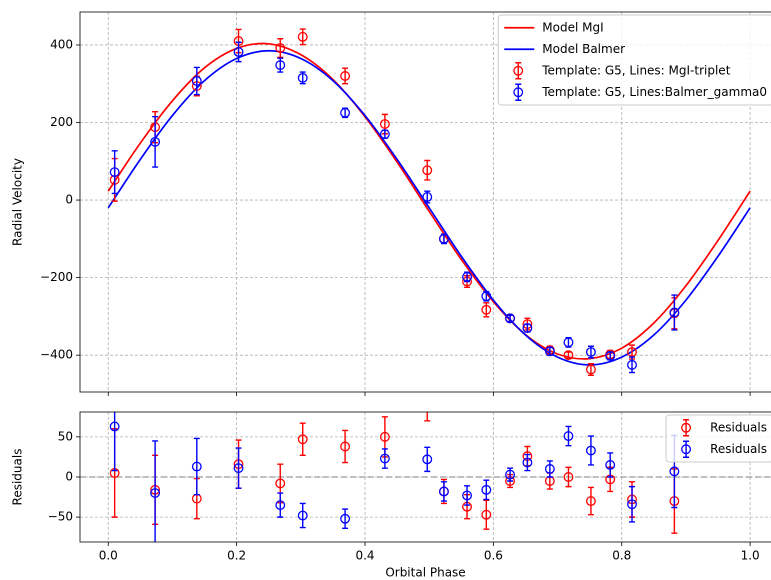 This screenshot has width=771, height=580. Describe the element at coordinates (60, 517) in the screenshot. I see `y-tick-label: −50` at that location.